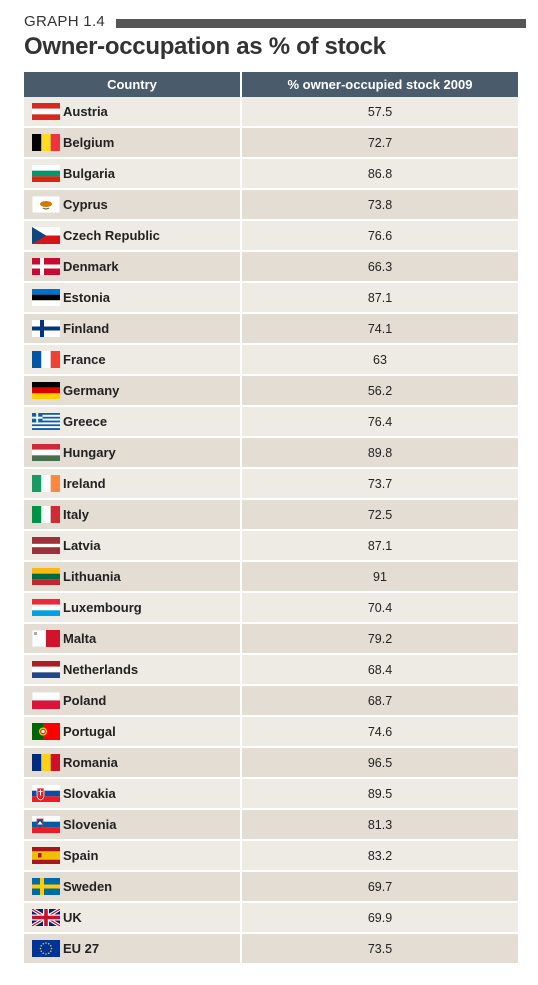 This screenshot has height=985, width=538. I want to click on country-name: Czech Republic, so click(111, 235).